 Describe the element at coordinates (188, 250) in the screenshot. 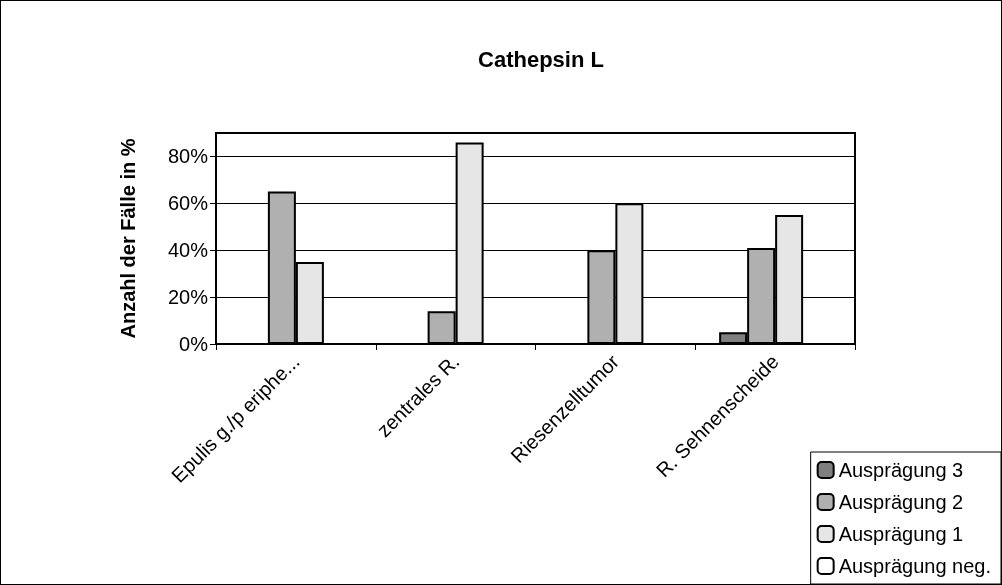

I see `y-tick-label: 40%` at that location.